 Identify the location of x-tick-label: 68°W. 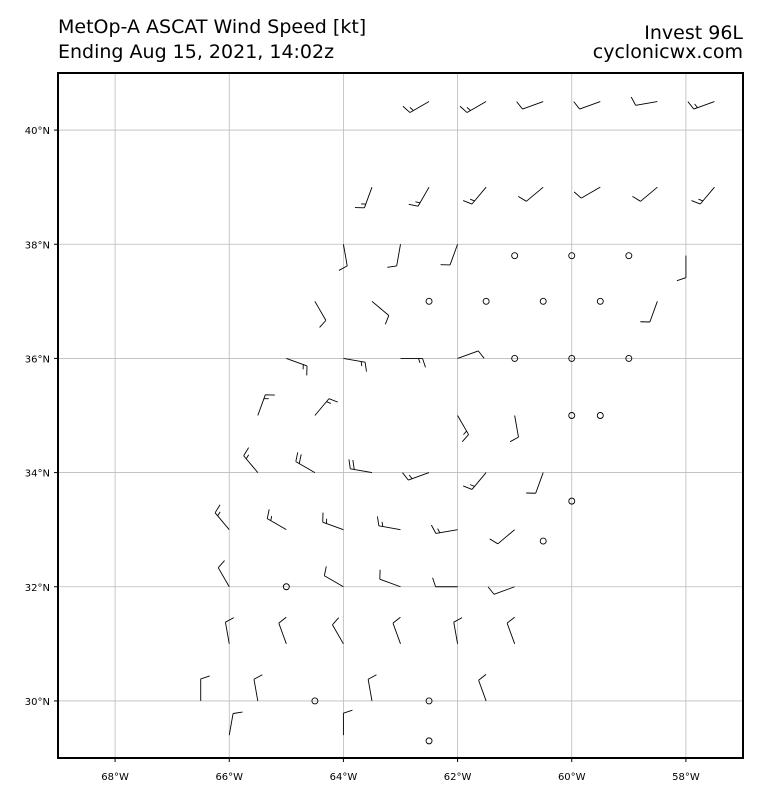
(115, 777).